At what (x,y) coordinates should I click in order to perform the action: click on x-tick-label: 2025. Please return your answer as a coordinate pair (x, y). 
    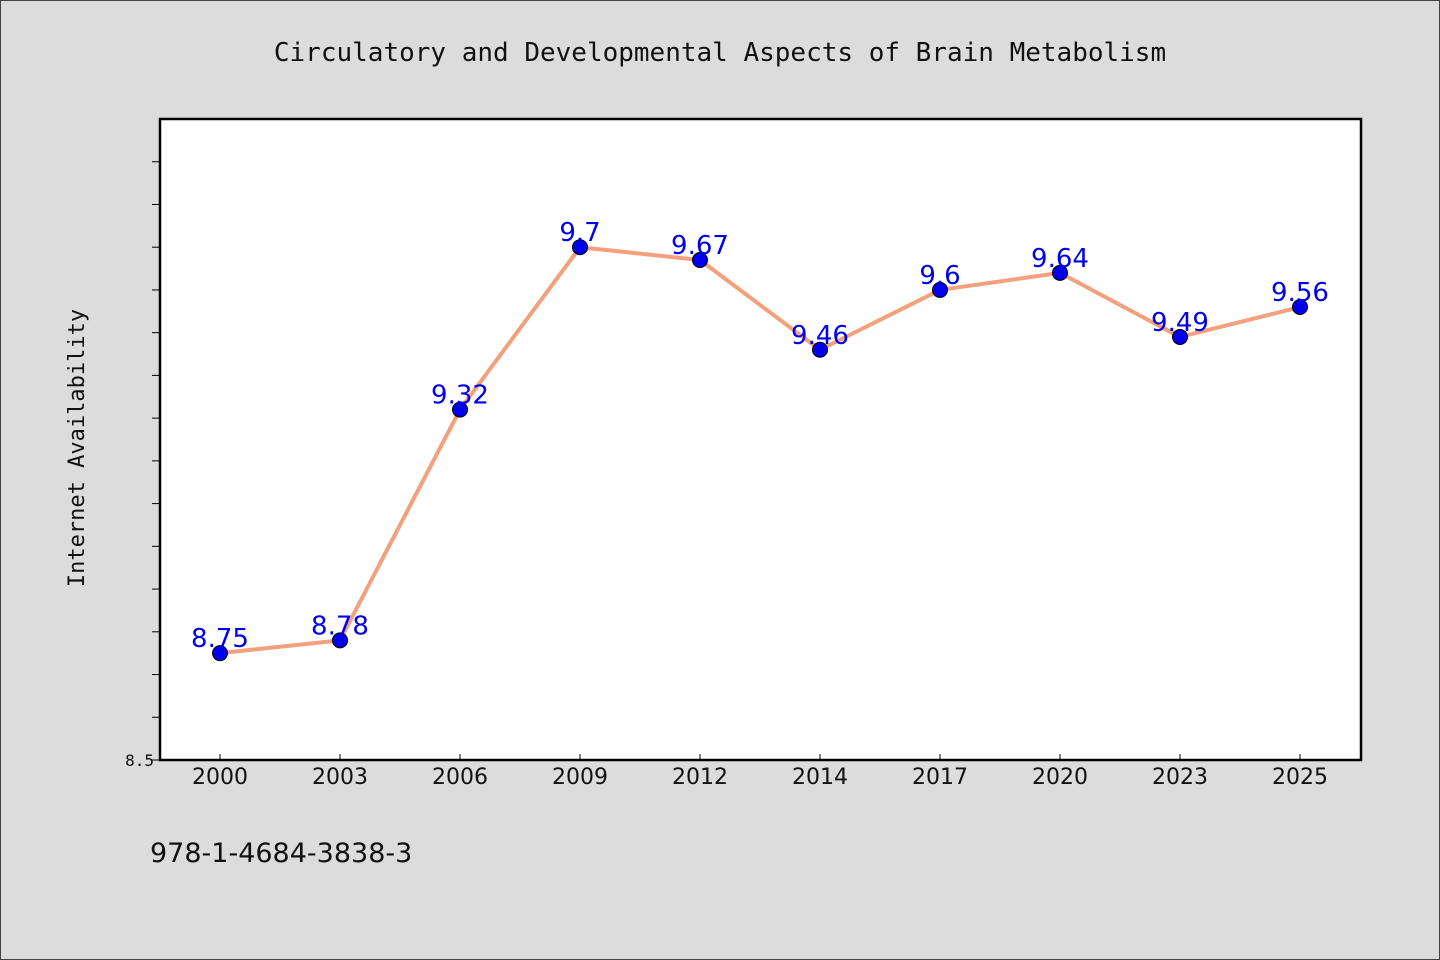
    Looking at the image, I should click on (1300, 777).